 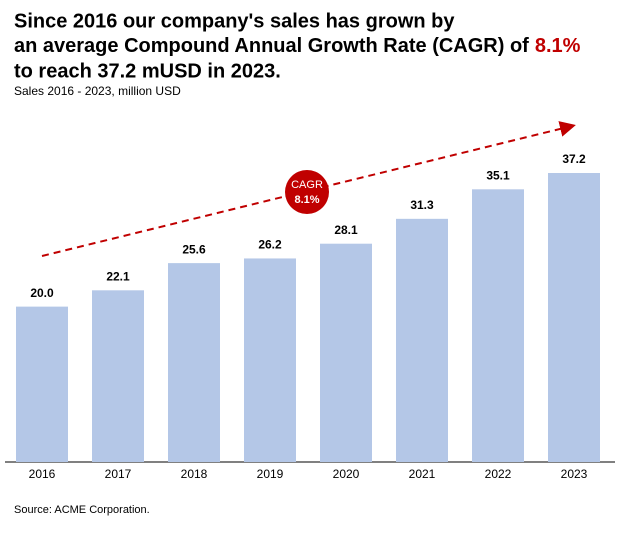 What do you see at coordinates (147, 71) in the screenshot?
I see `chart-title: to reach 37.2 mUSD in 2023.` at bounding box center [147, 71].